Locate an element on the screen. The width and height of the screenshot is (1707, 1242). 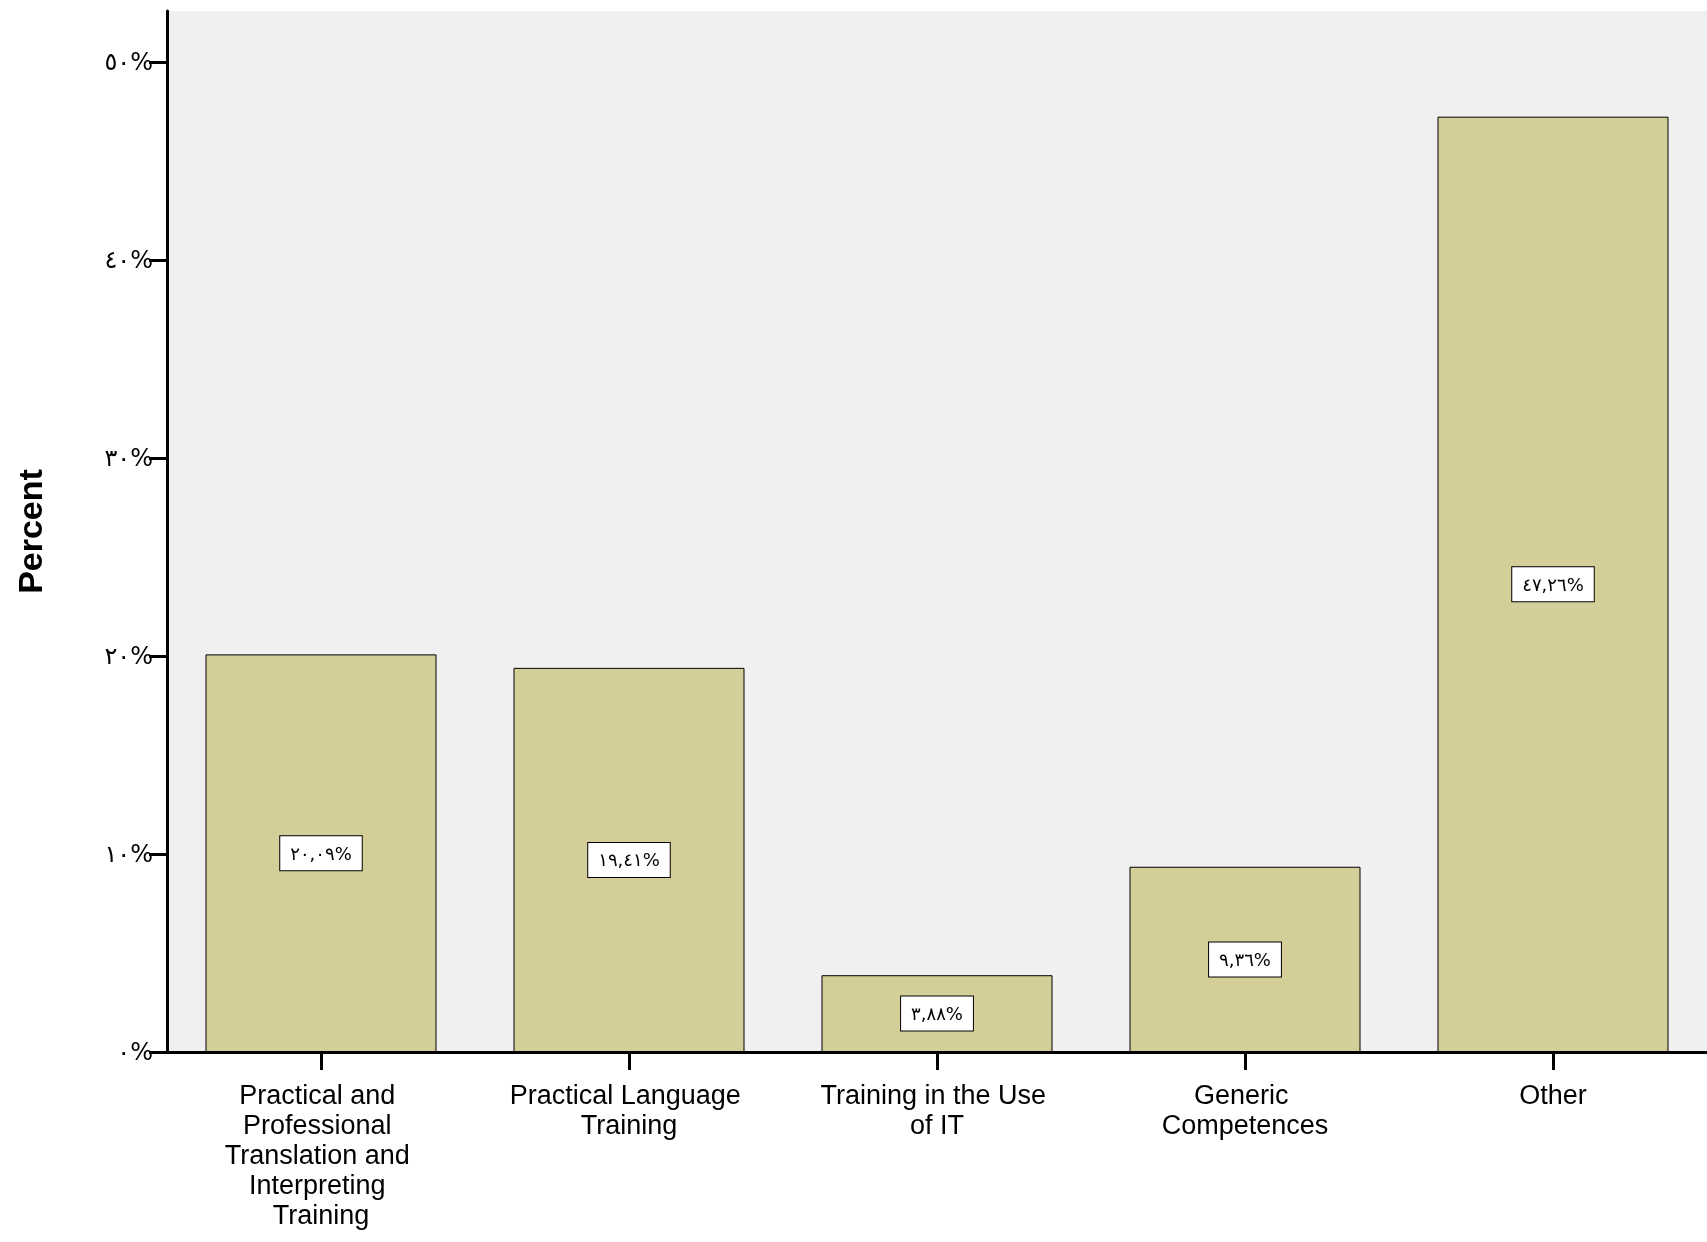
y-tick-label: ١٠% is located at coordinates (128, 854).